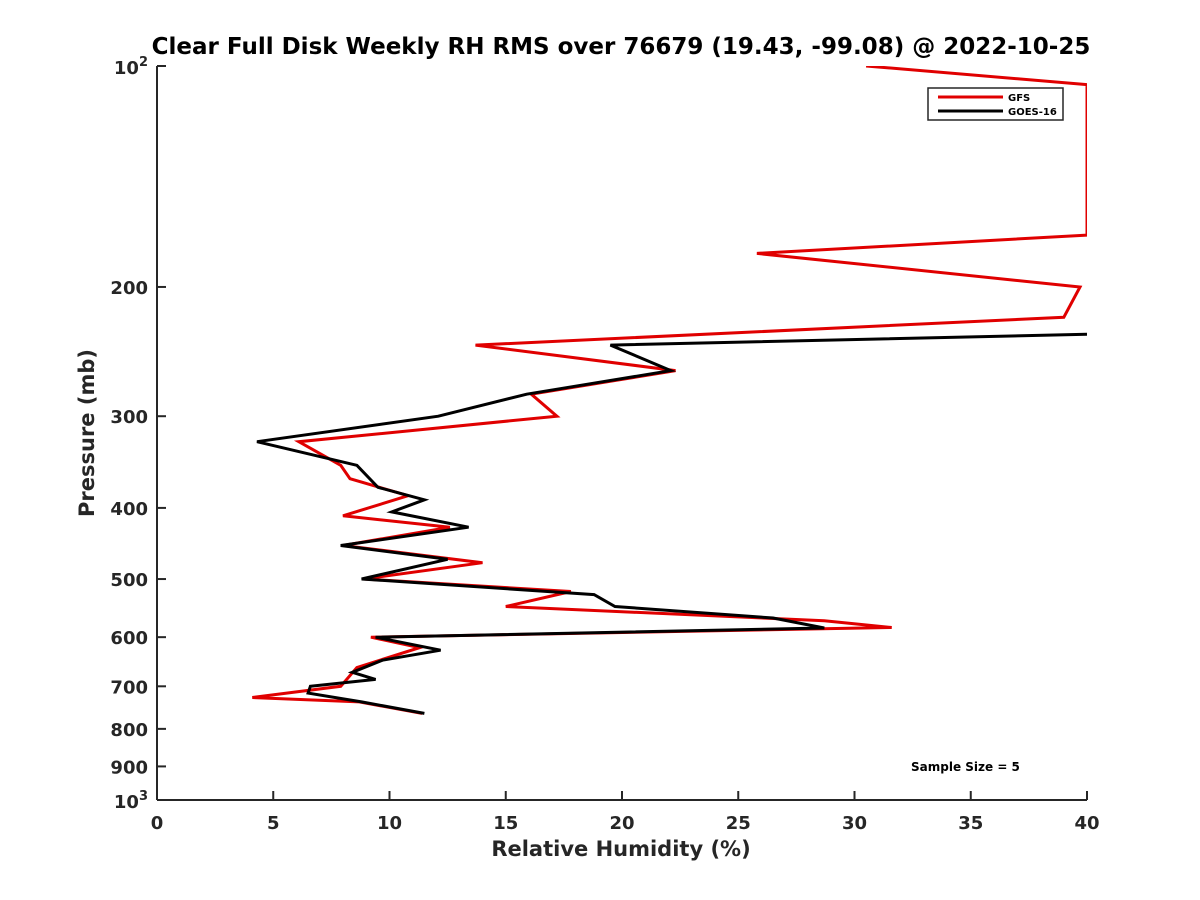  I want to click on y-tick-label: 600, so click(129, 638).